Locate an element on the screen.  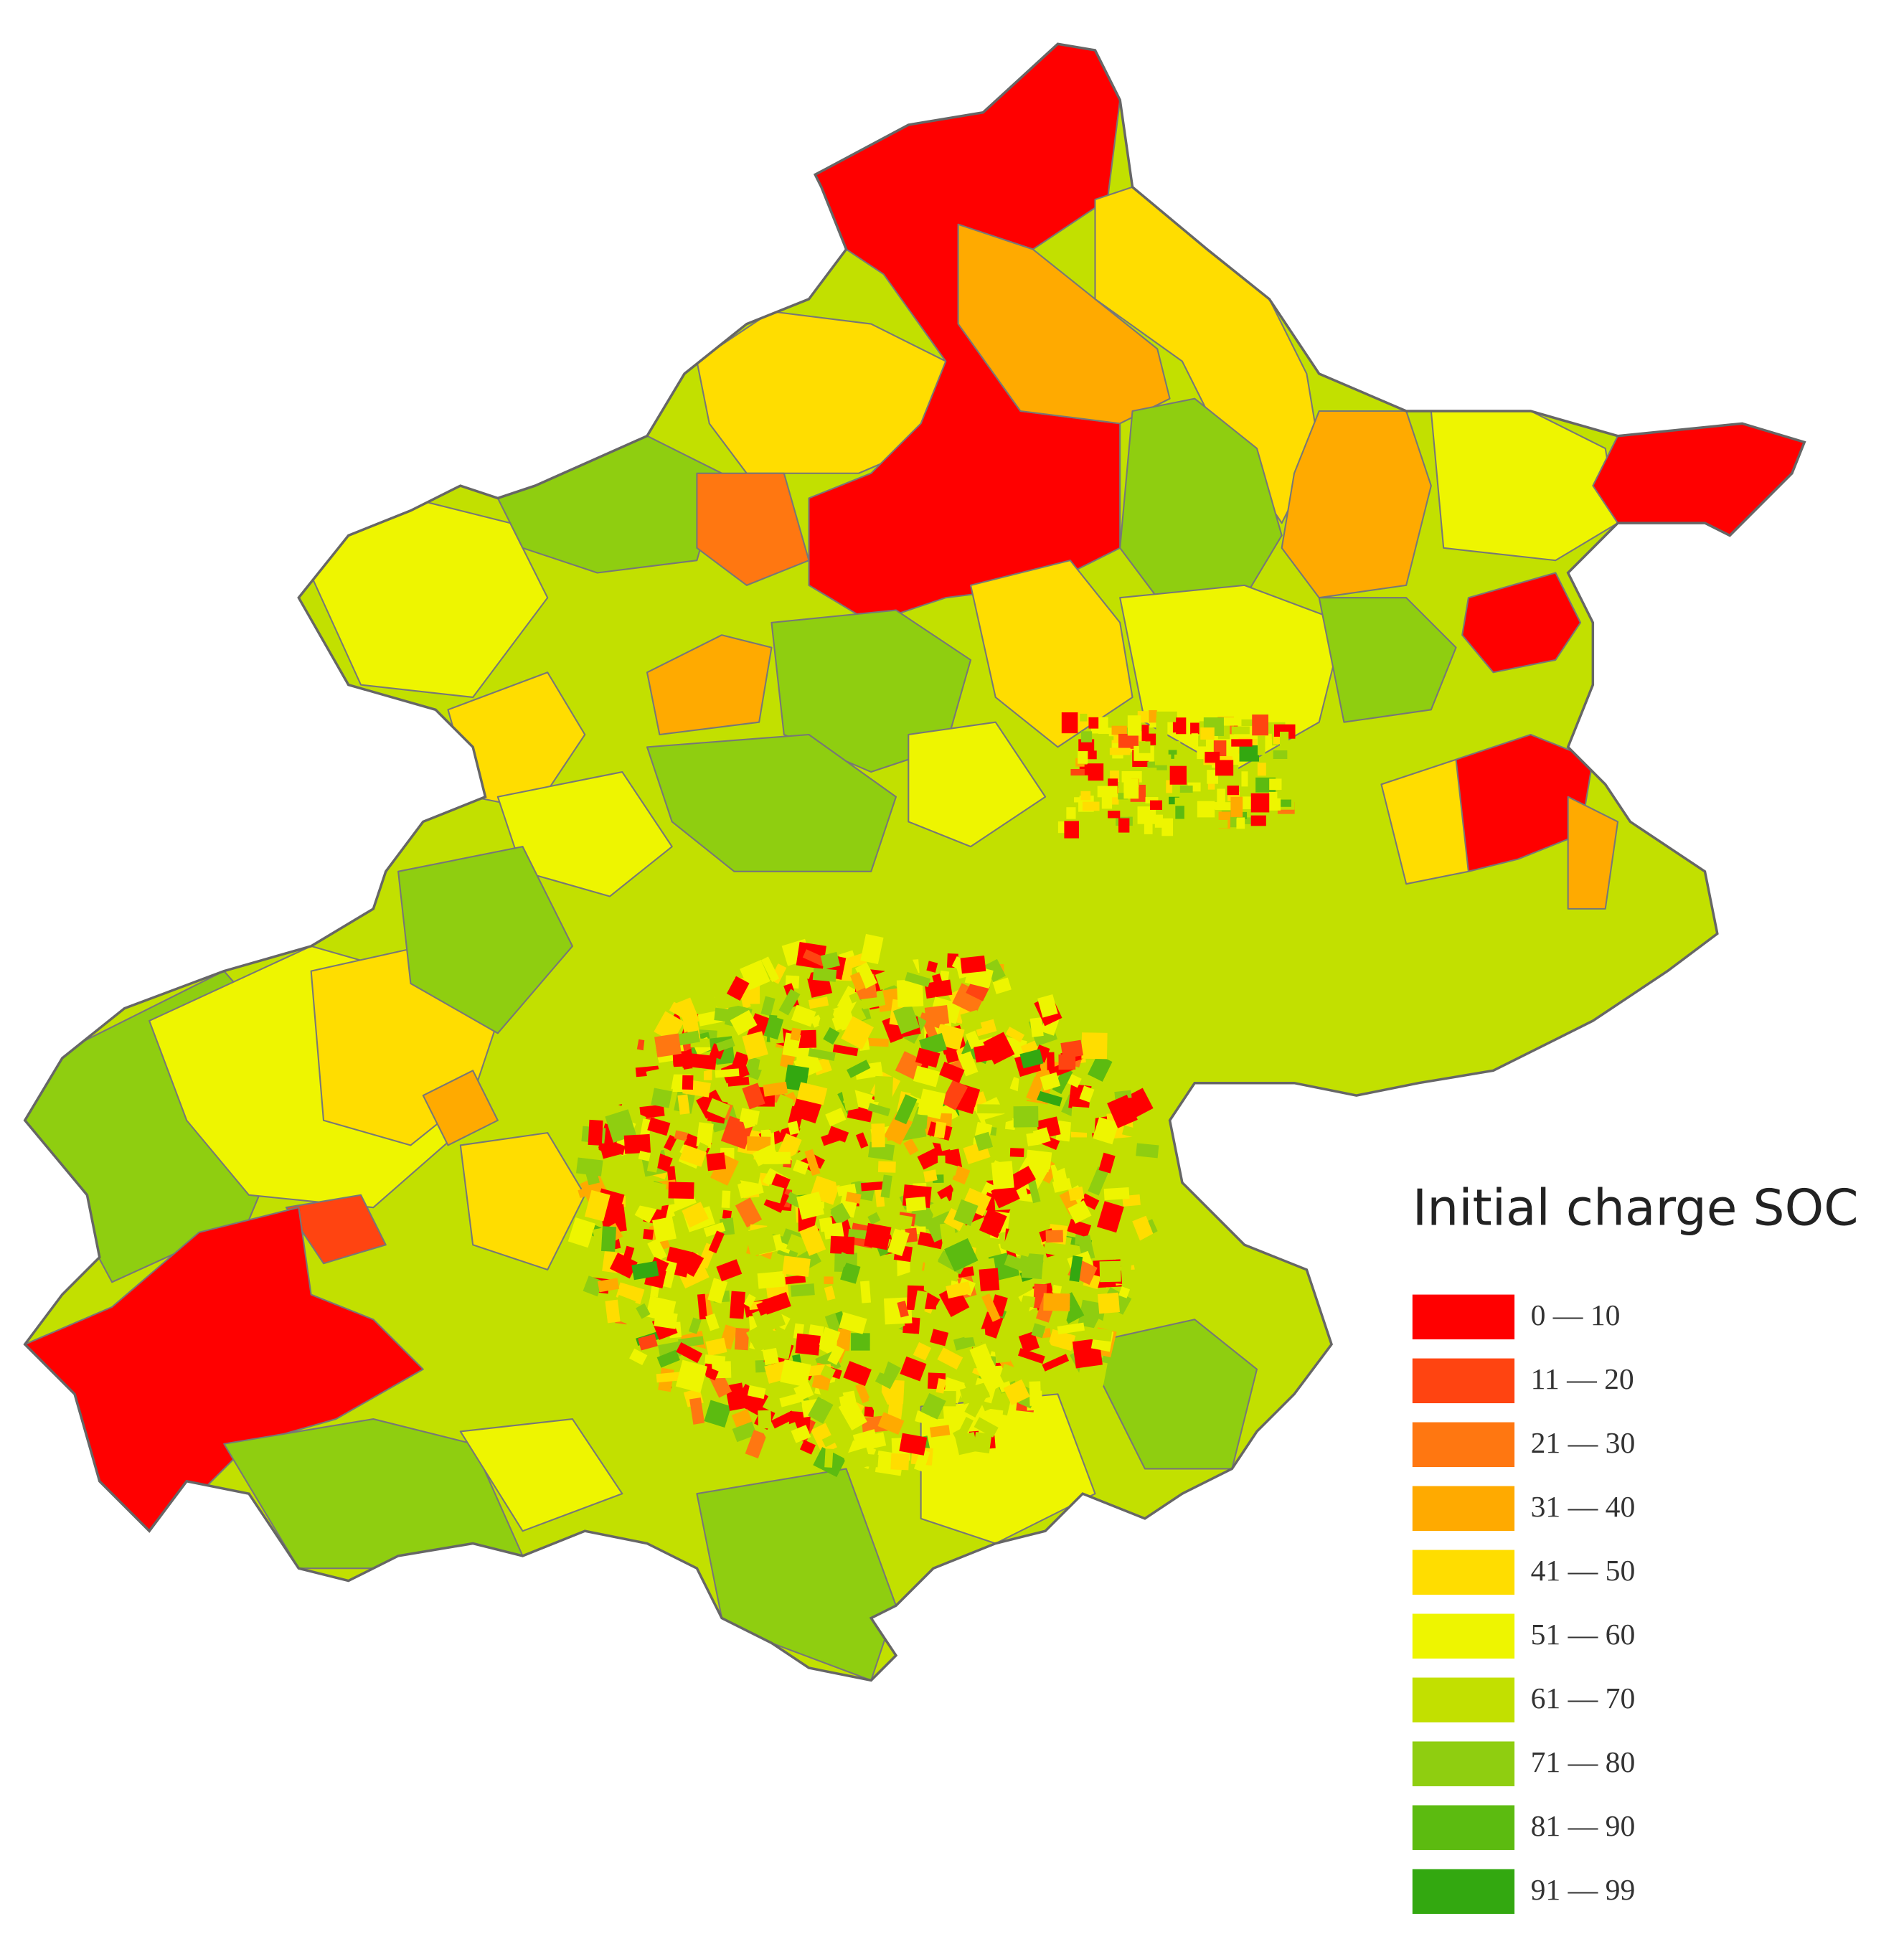
legend-label: 41 — 50 is located at coordinates (1583, 1572).